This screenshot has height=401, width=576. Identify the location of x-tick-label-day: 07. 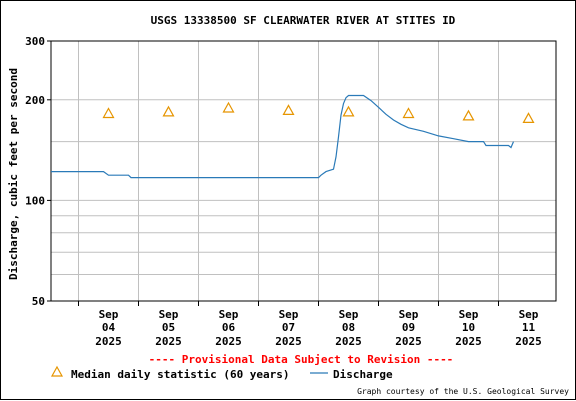
(288, 327).